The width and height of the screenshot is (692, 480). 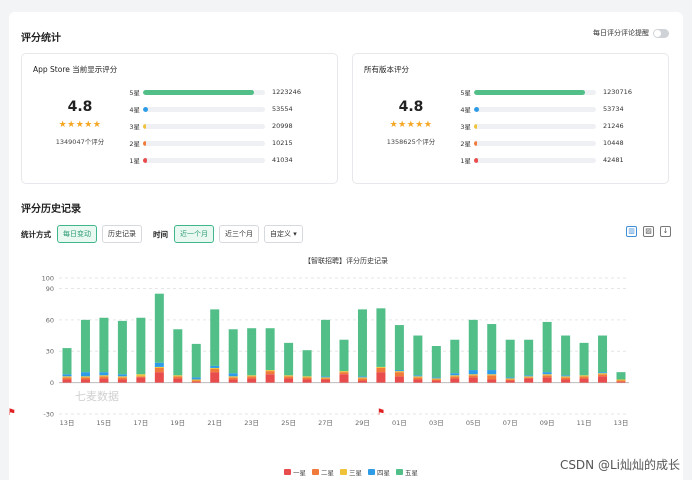 I want to click on image-icon: ▨, so click(x=648, y=231).